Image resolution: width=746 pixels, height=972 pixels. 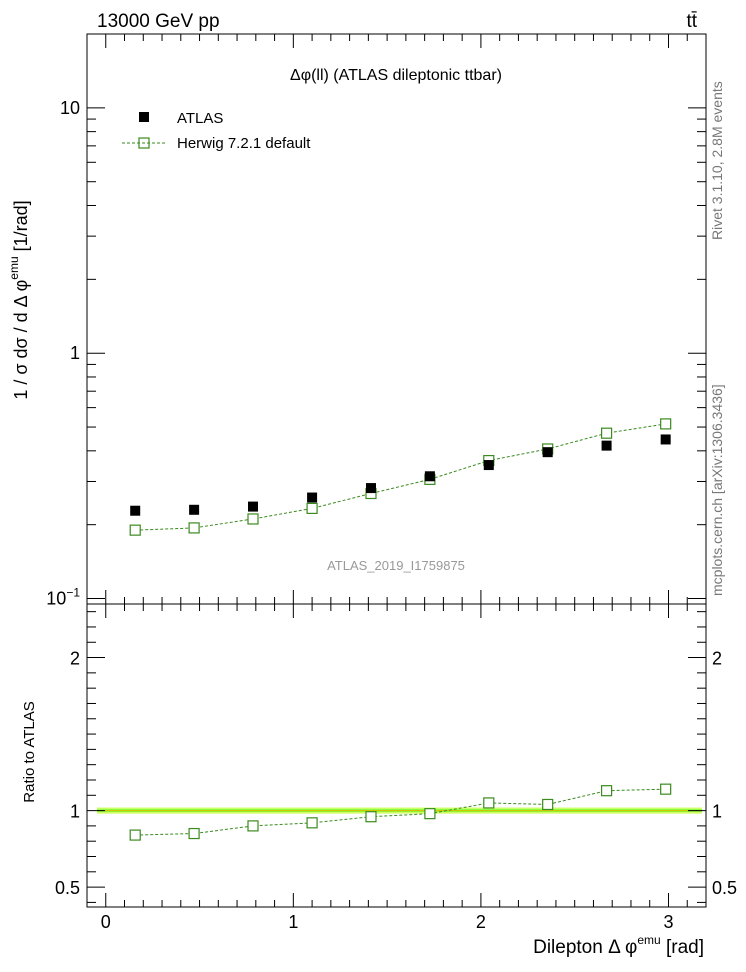 I want to click on rivet-version-label: Rivet 3.1.10, 2.8M events, so click(x=717, y=160).